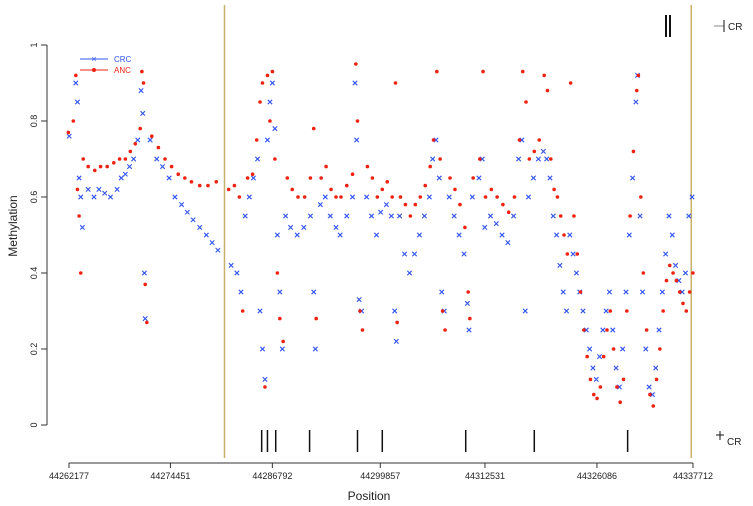 The image size is (753, 506). I want to click on legend: × CRC ANC, so click(106, 64).